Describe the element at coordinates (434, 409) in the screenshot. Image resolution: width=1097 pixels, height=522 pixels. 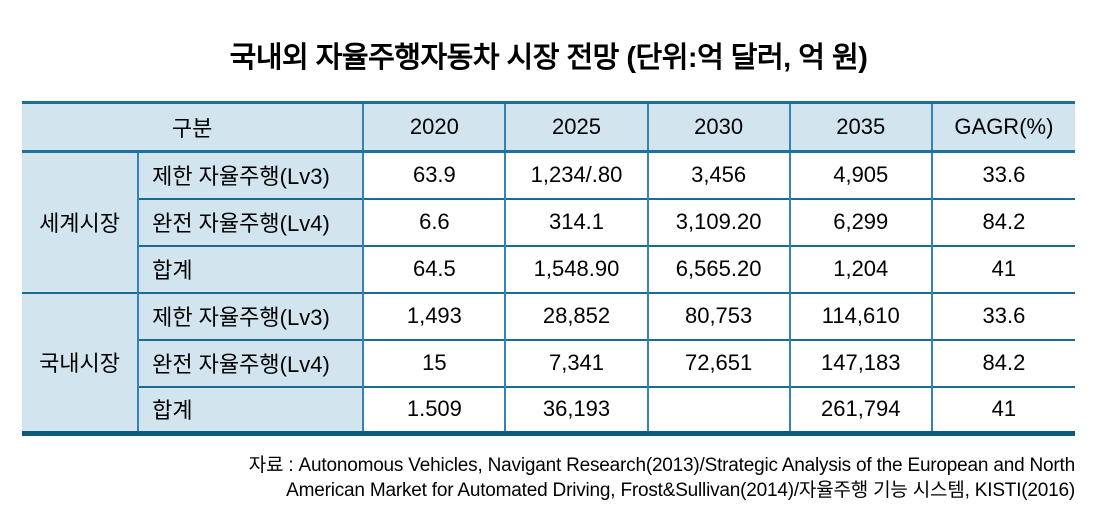
I see `cell-value: 1.509` at that location.